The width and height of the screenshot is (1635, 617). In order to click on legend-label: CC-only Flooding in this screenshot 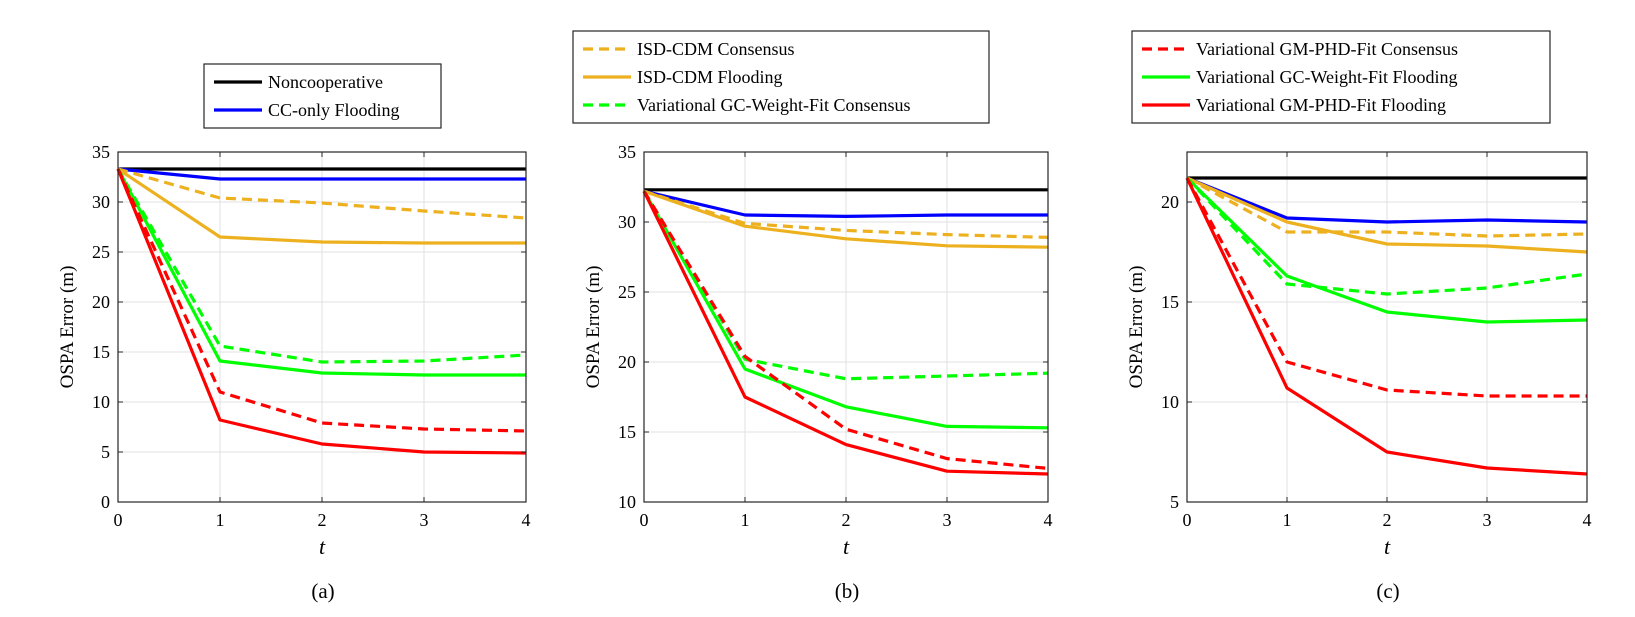, I will do `click(334, 110)`.